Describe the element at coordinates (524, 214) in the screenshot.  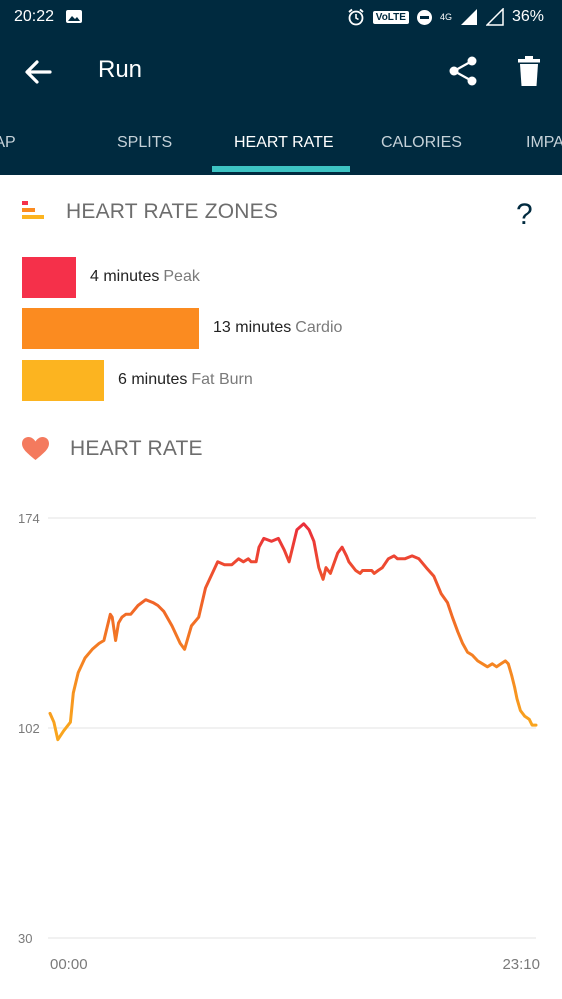
I see `help-icon: ?` at that location.